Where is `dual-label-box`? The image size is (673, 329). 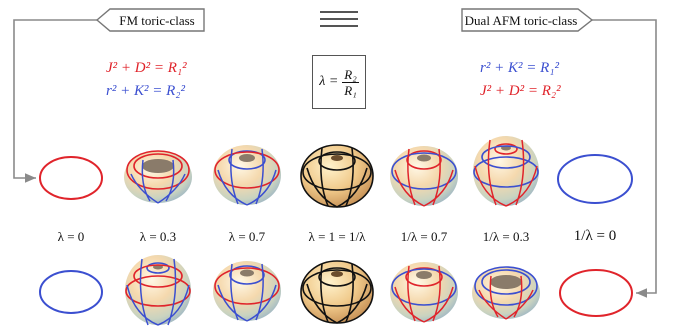 dual-label-box is located at coordinates (527, 20).